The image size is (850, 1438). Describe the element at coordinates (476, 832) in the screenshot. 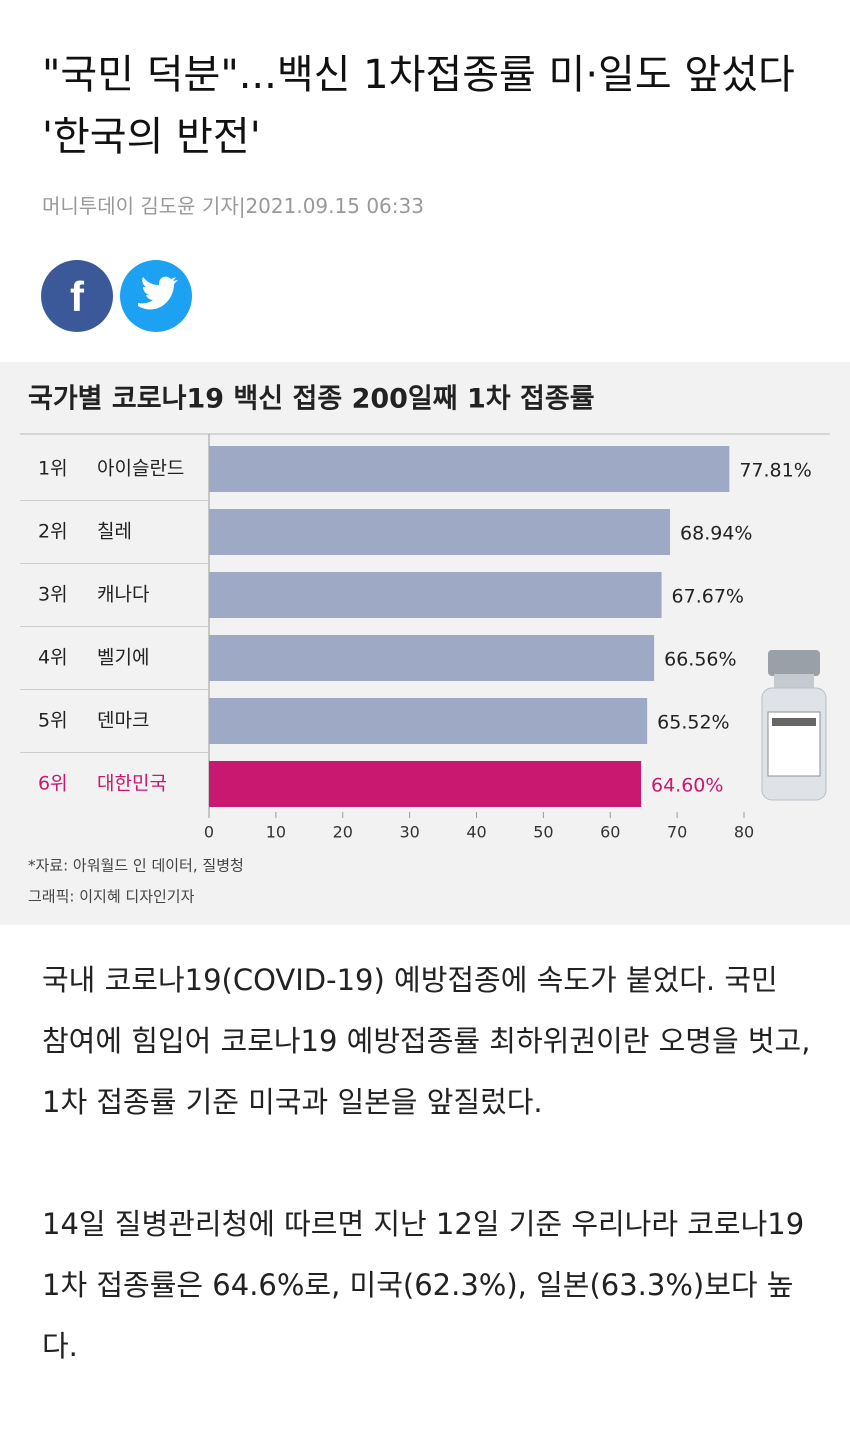

I see `x-tick-label: 40` at that location.